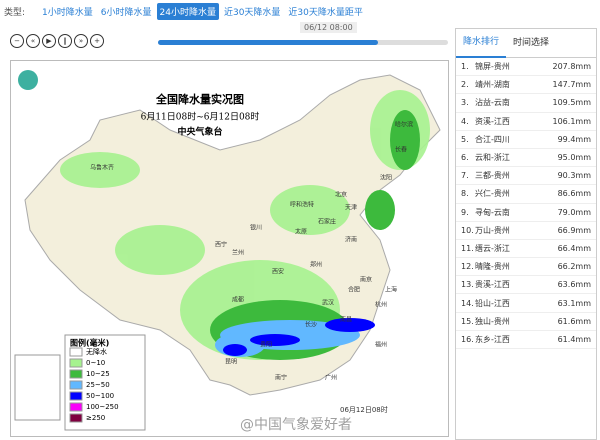 Image resolution: width=600 pixels, height=440 pixels. I want to click on map-subtitle: 6月11日08时~6月12日08时, so click(200, 117).